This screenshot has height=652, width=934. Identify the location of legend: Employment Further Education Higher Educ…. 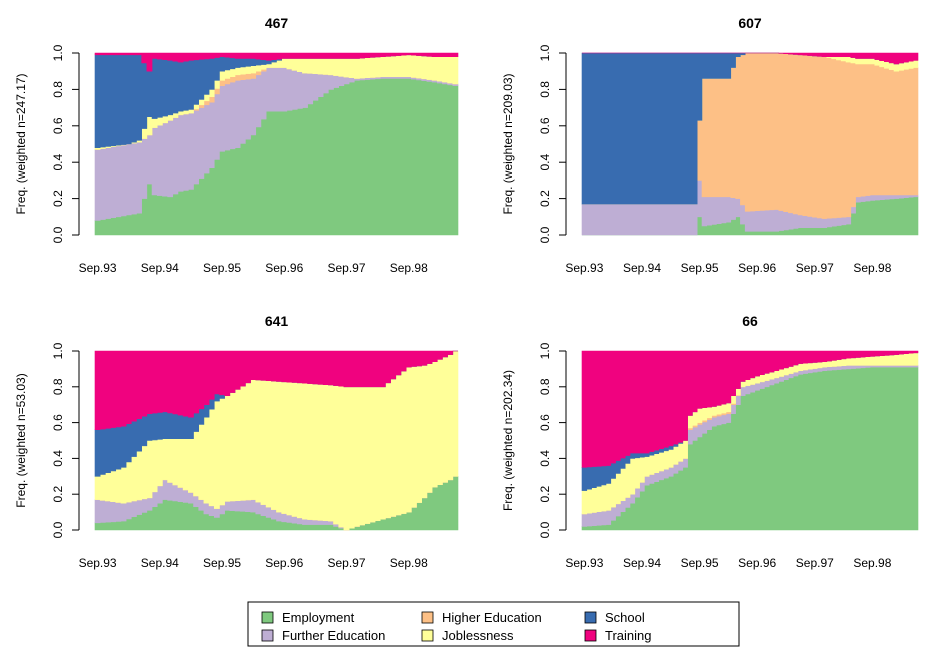
(493, 624).